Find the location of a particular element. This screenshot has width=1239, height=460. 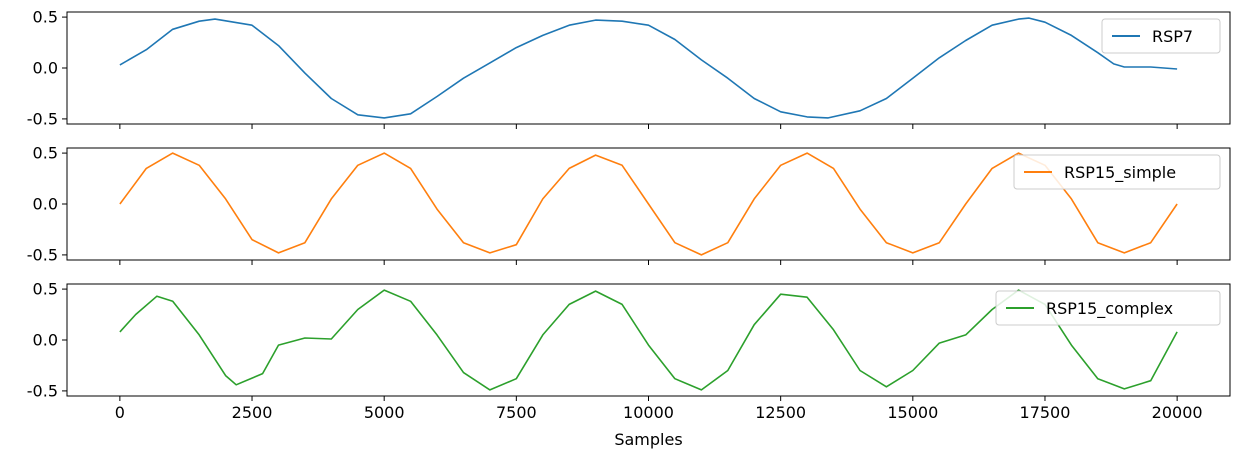

legend: RSP15_simple is located at coordinates (1117, 172).